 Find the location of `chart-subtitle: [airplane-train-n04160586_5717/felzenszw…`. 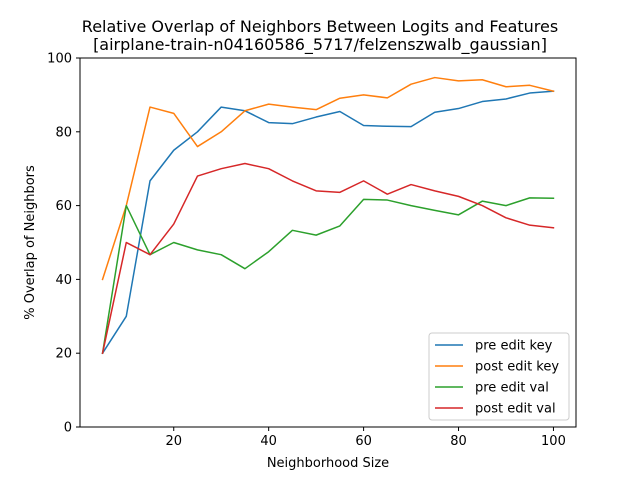

chart-subtitle: [airplane-train-n04160586_5717/felzenszw… is located at coordinates (320, 45).